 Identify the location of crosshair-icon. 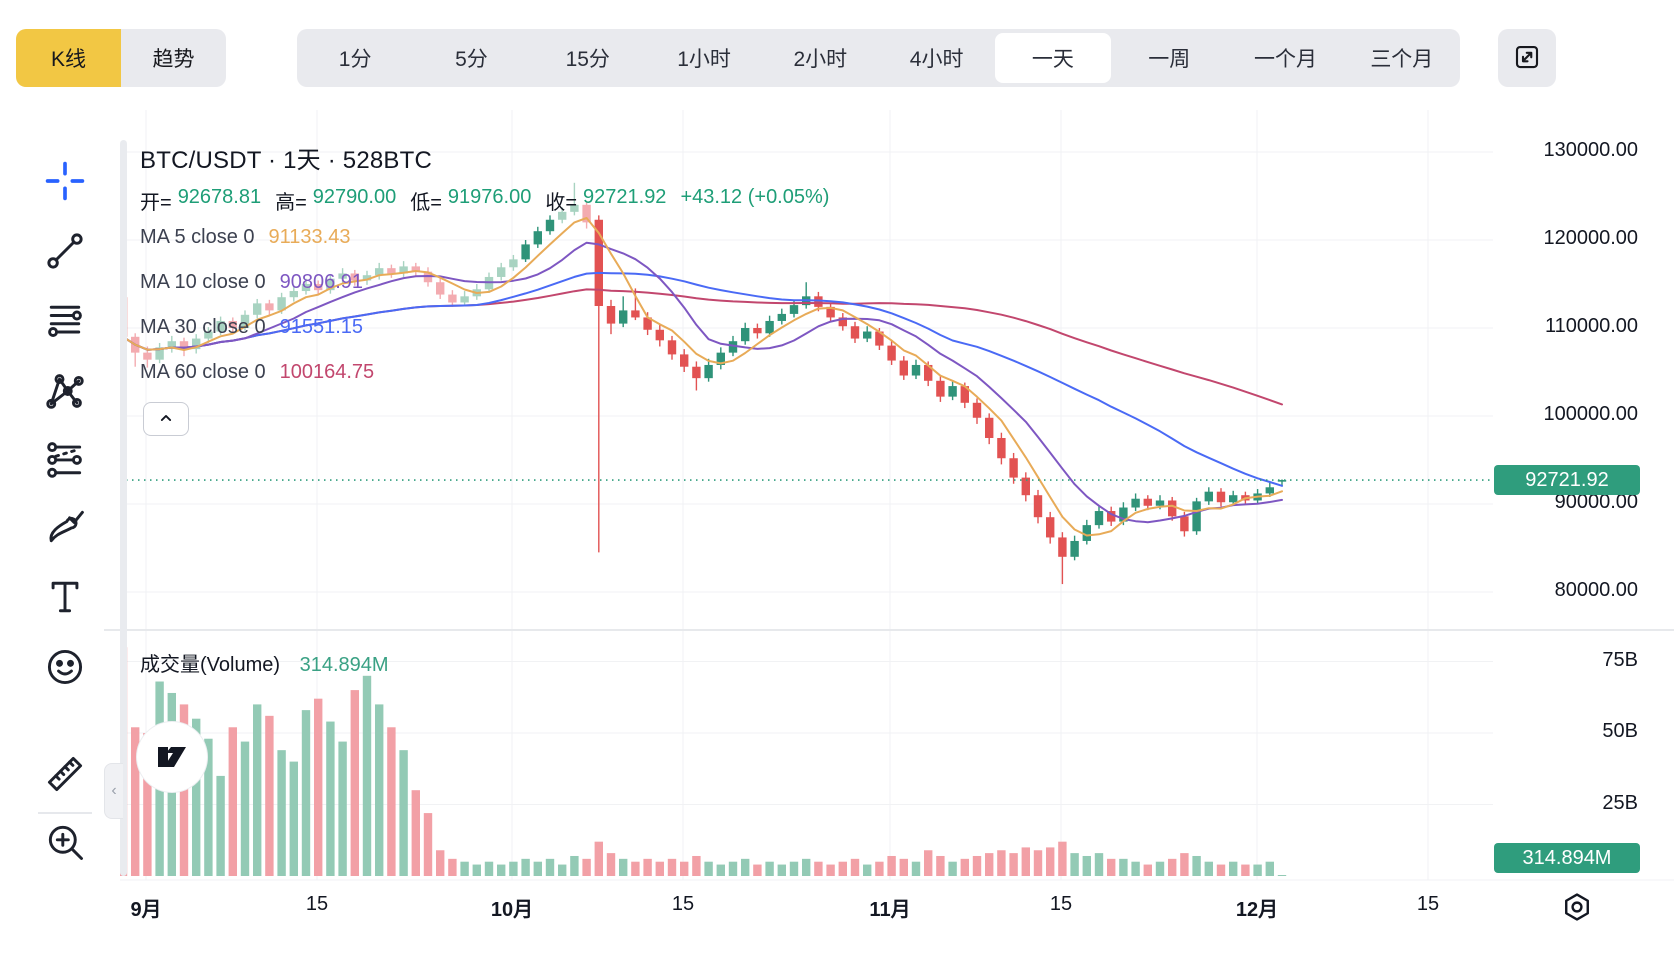
(65, 183).